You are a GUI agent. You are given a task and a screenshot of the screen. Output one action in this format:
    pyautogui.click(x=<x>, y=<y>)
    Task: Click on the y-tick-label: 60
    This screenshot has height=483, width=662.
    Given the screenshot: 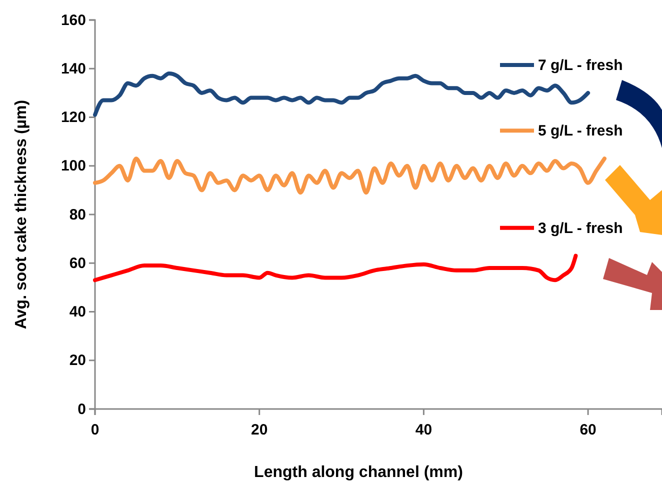 What is the action you would take?
    pyautogui.click(x=77, y=263)
    